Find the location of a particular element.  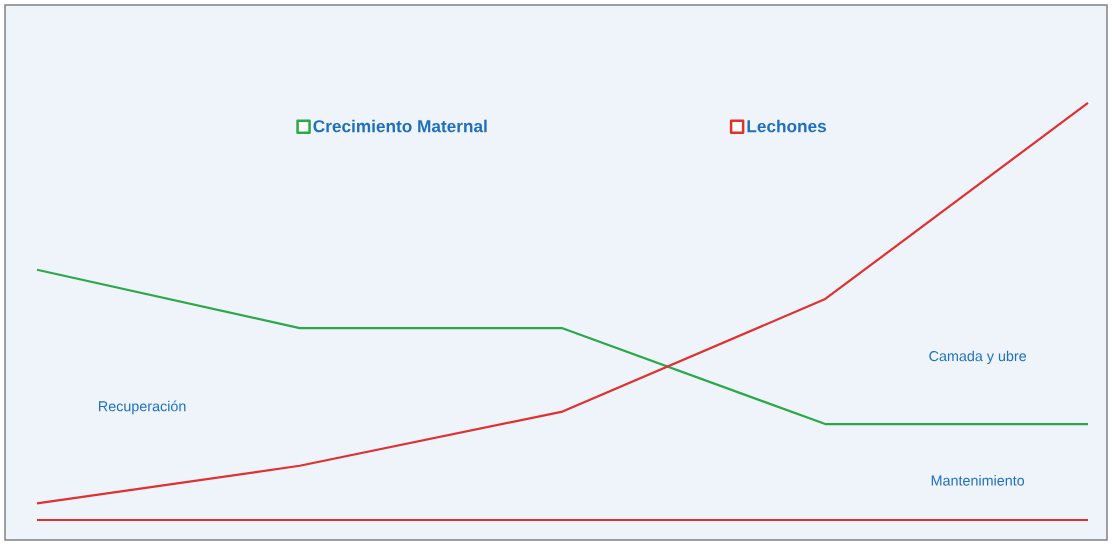

annotation: Camada y ubre is located at coordinates (978, 357).